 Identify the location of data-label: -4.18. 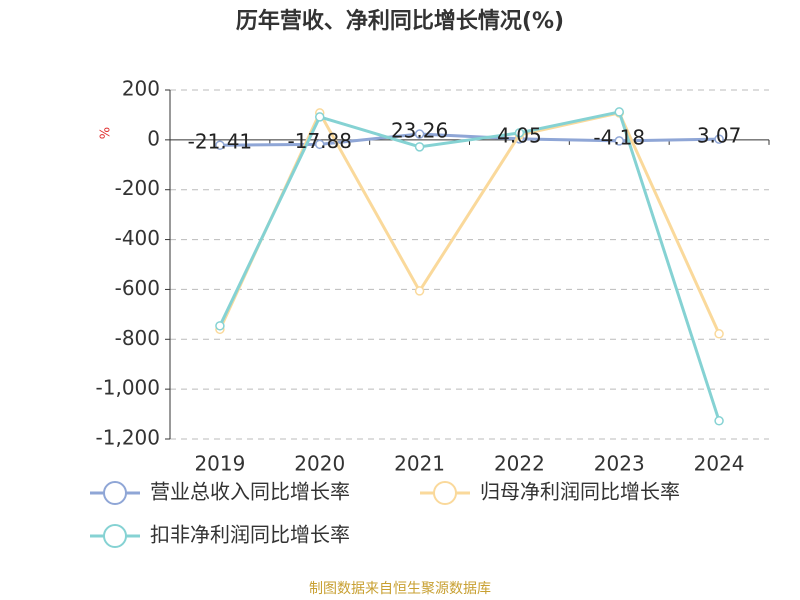
(619, 137).